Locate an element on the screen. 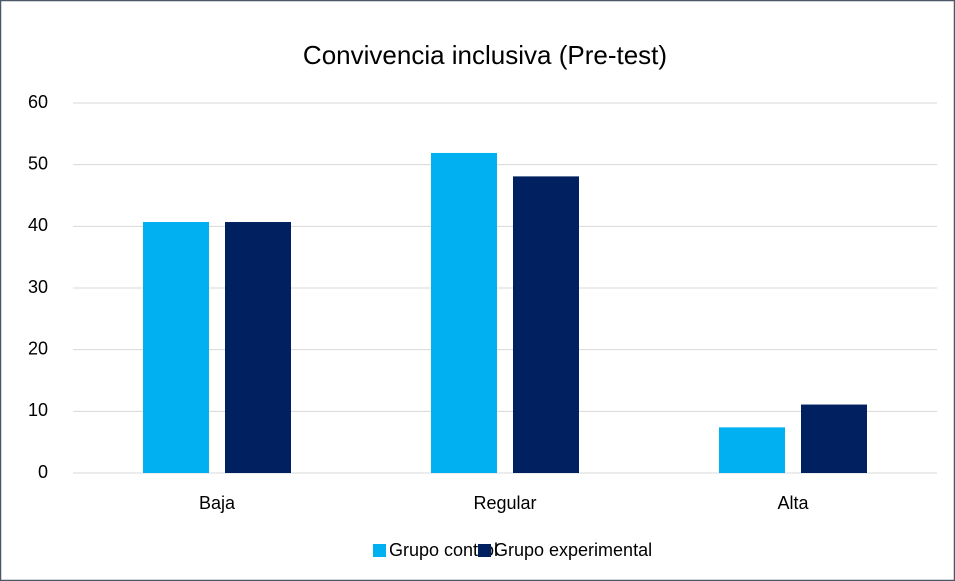  y-tick-label: 0 is located at coordinates (43, 472).